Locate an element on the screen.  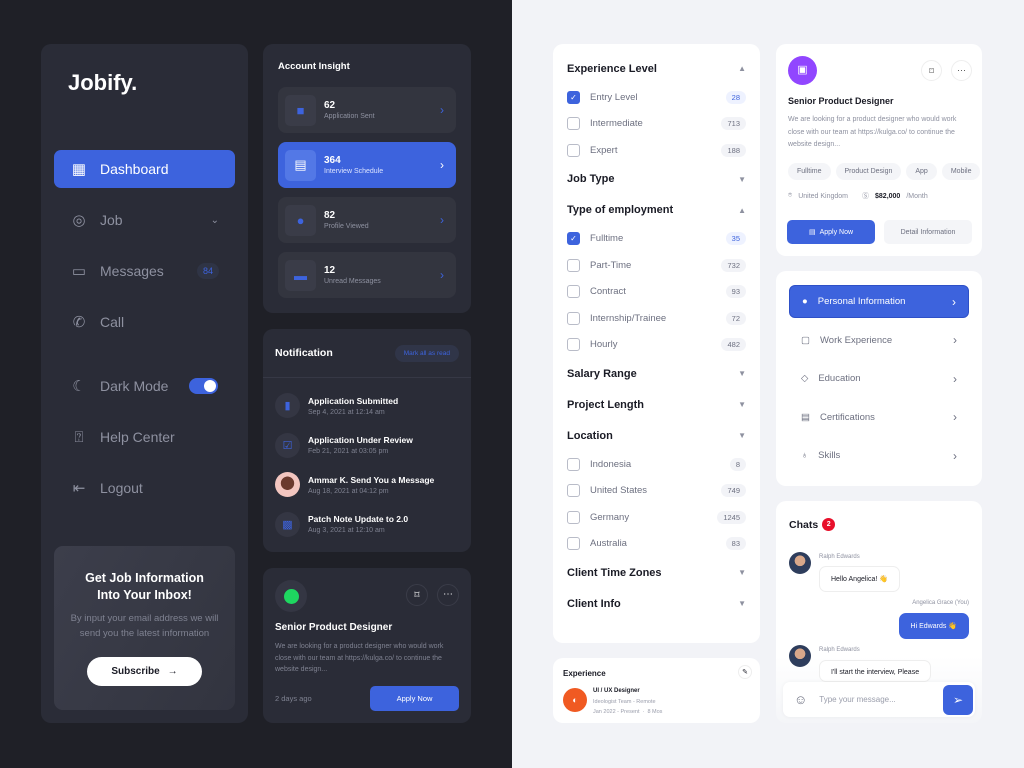
filter-group-header: Salary Range ▼ is located at coordinates (656, 373).